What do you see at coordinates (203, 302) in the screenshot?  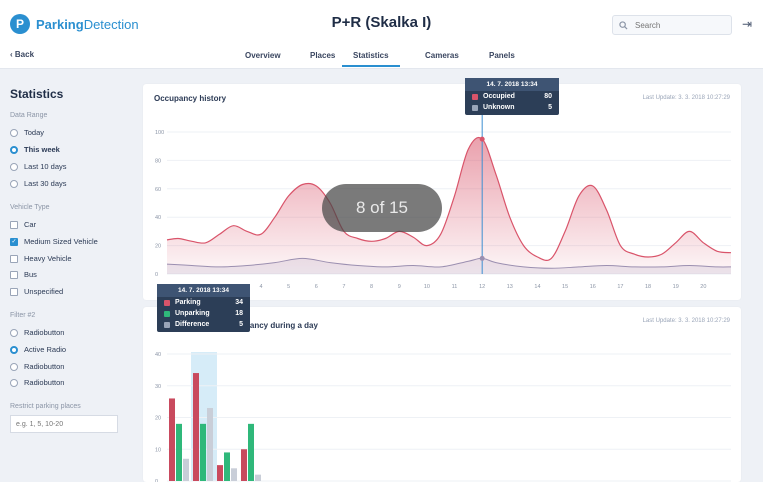 I see `tooltip-row-parking: Parking 34` at bounding box center [203, 302].